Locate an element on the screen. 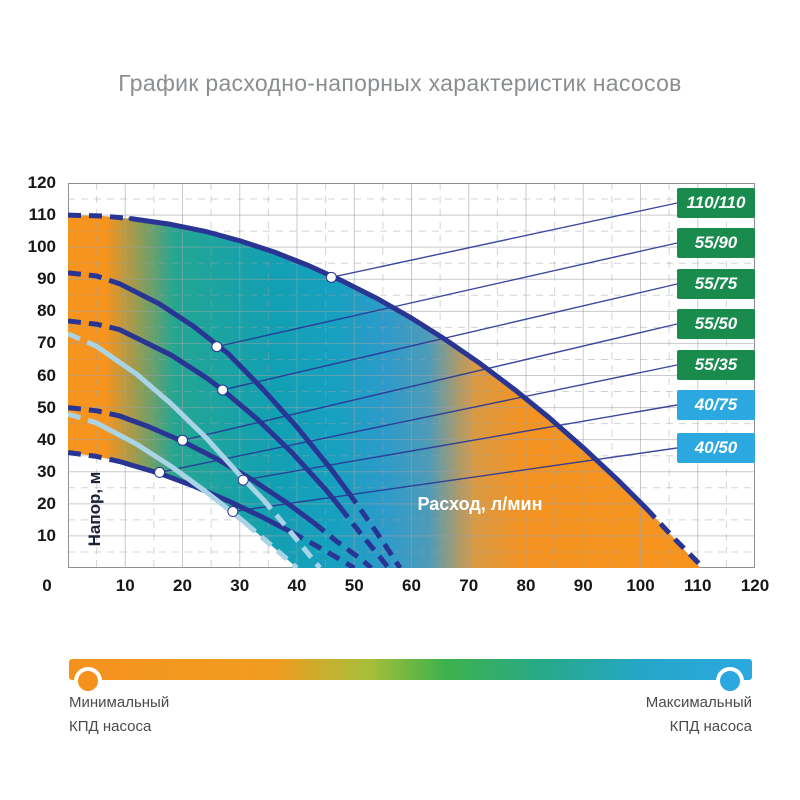 This screenshot has height=800, width=800. max-efficiency-label-line1: Максимальный is located at coordinates (698, 702).